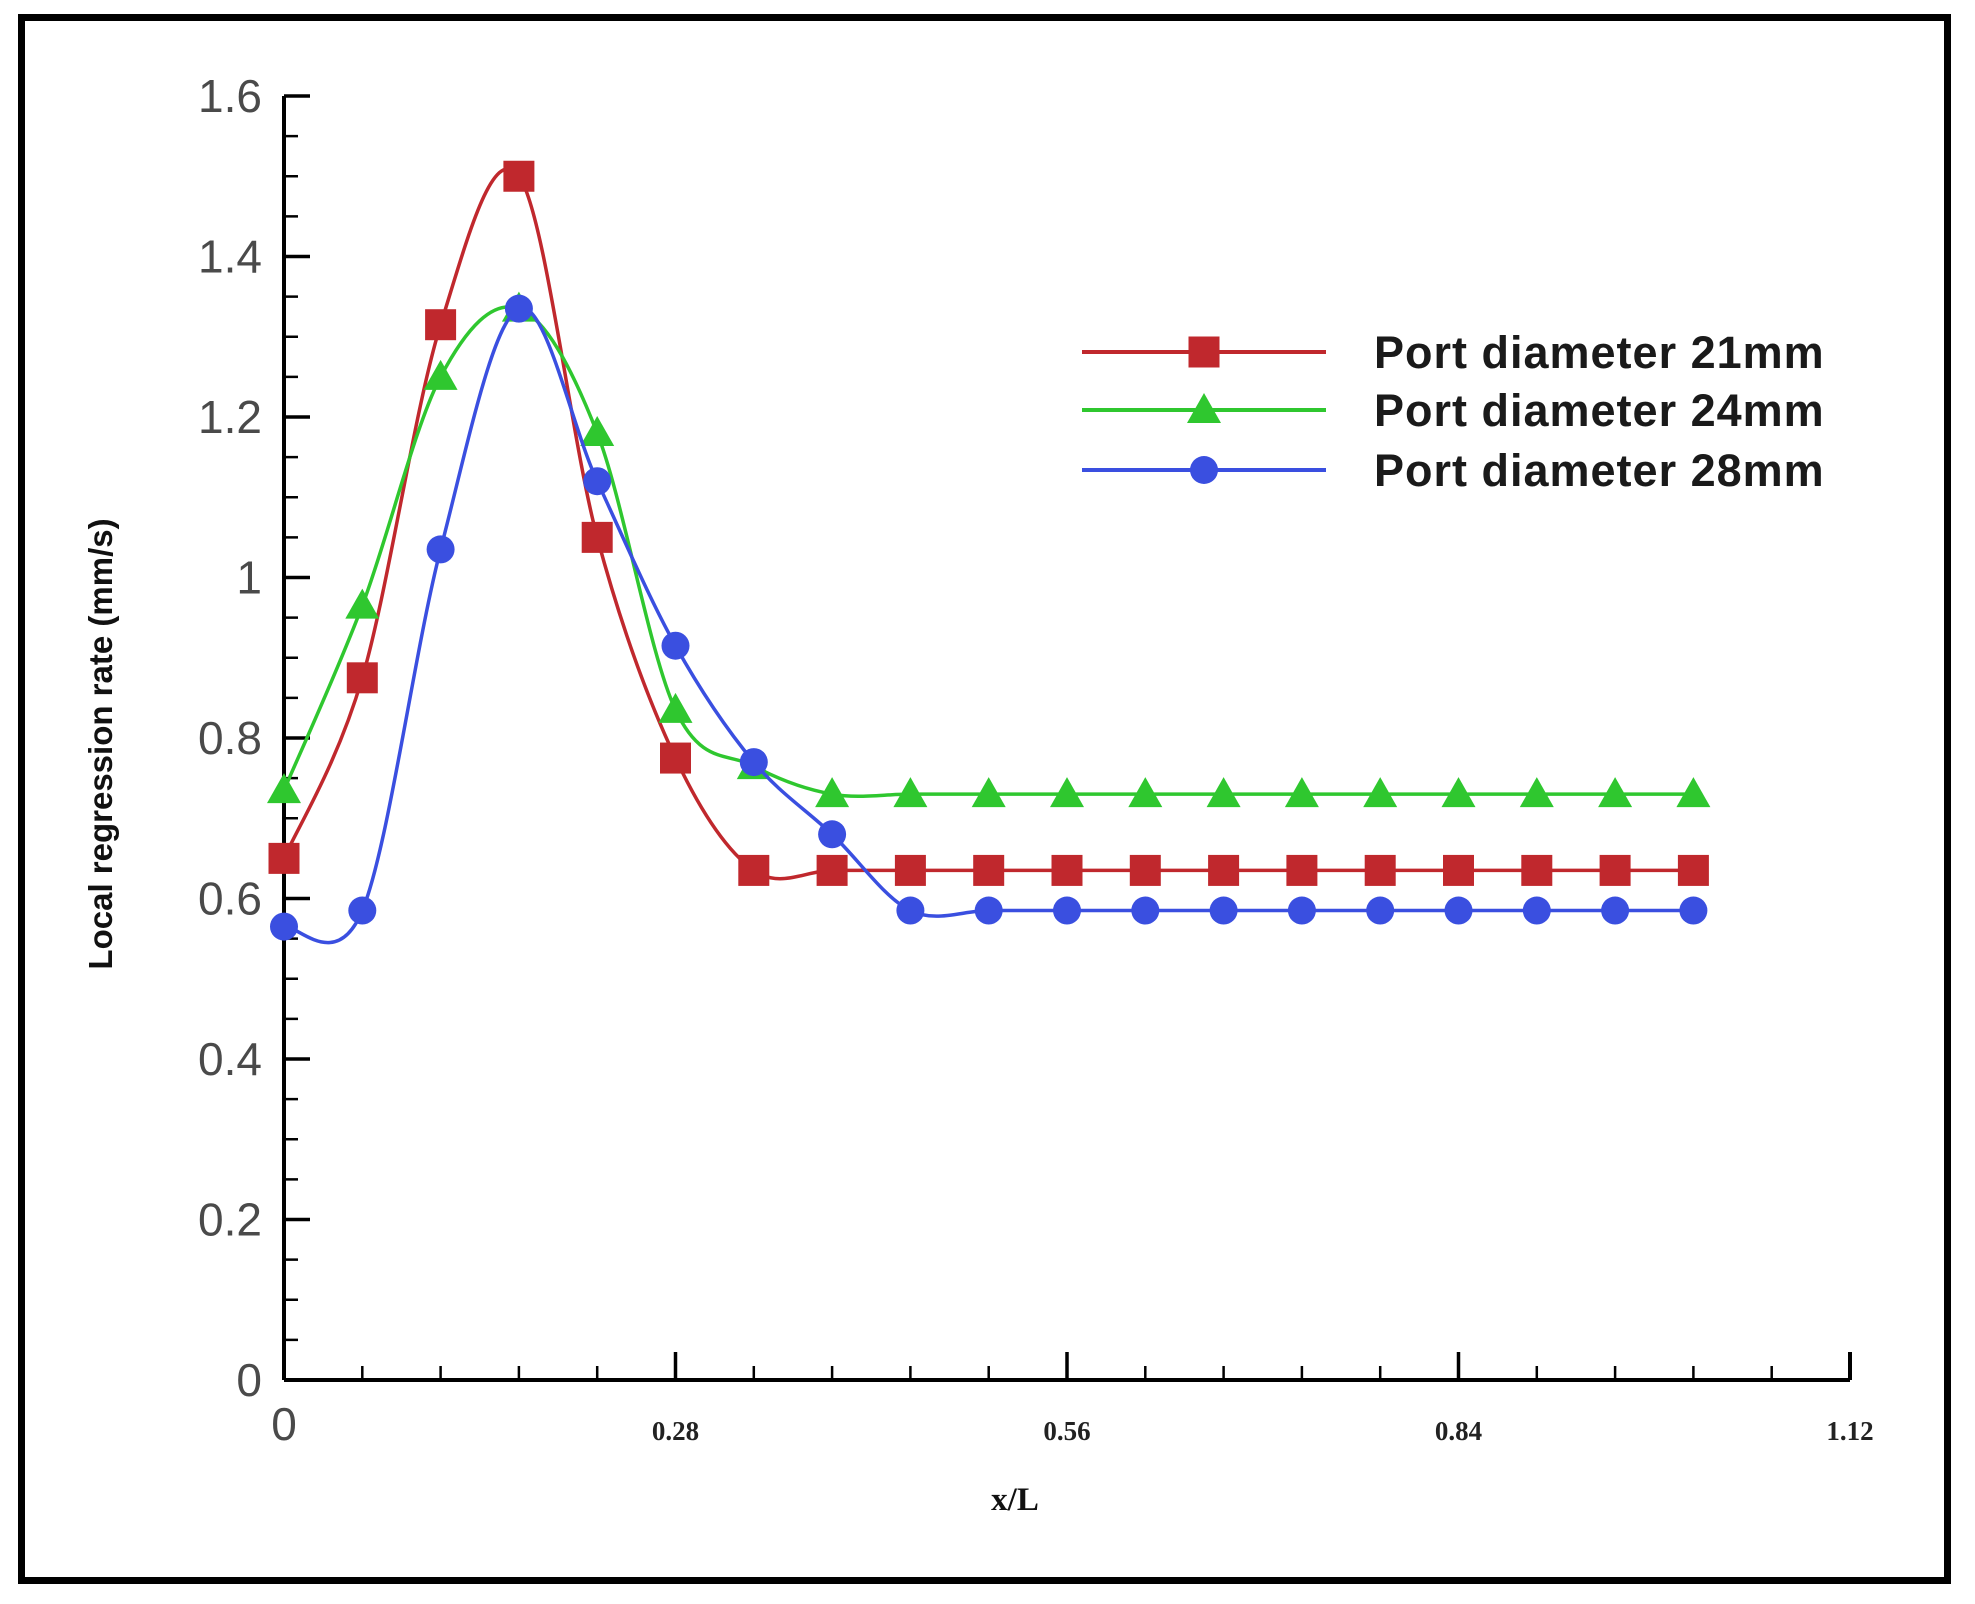  Describe the element at coordinates (1599, 352) in the screenshot. I see `legend-label: Port diameter 21mm` at that location.